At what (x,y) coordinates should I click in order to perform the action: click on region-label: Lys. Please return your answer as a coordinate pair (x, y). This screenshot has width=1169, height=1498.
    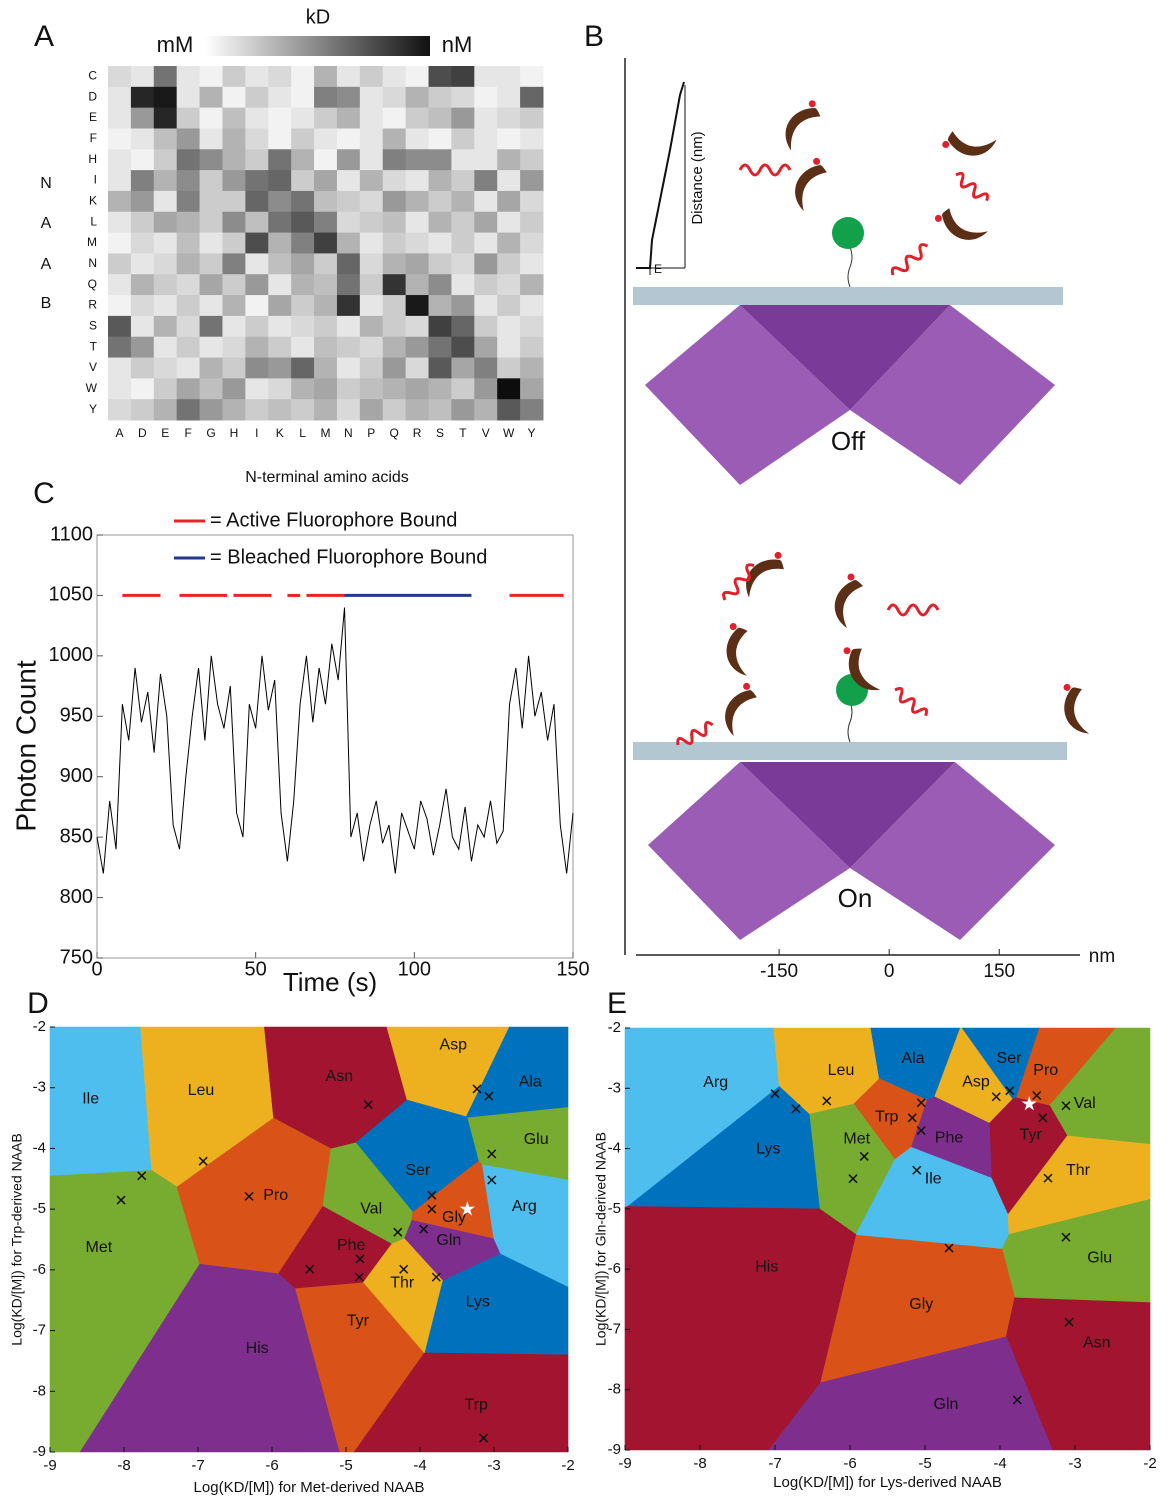
    Looking at the image, I should click on (768, 1148).